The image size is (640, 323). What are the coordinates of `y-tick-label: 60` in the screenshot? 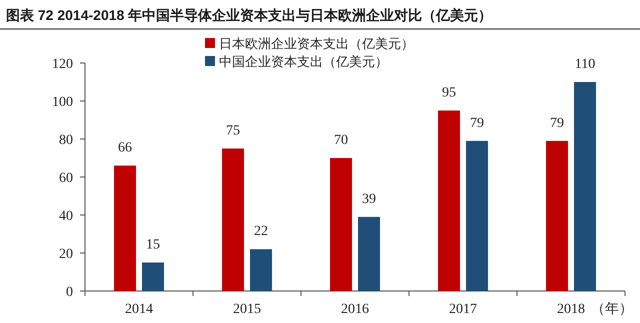 It's located at (66, 178).